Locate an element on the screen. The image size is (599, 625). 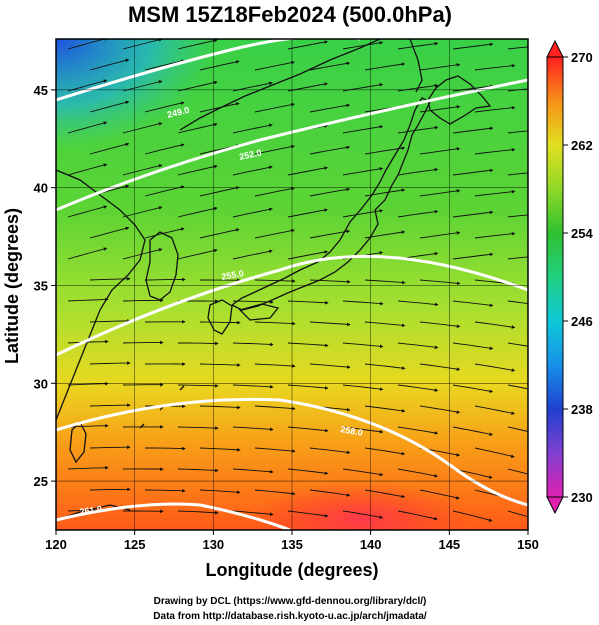
map-title: MSM 15Z18Feb2024 (500.0hPa) is located at coordinates (290, 14).